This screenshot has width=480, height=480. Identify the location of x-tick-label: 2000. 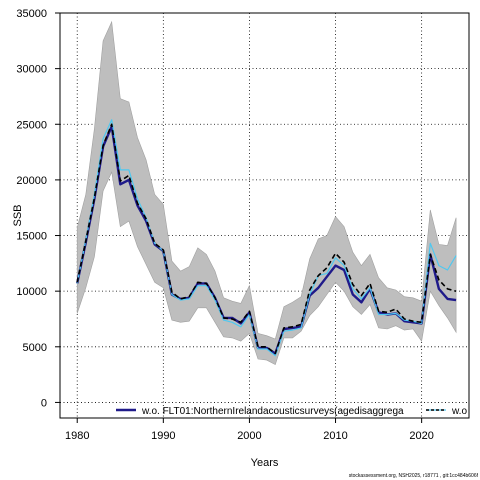
(249, 436).